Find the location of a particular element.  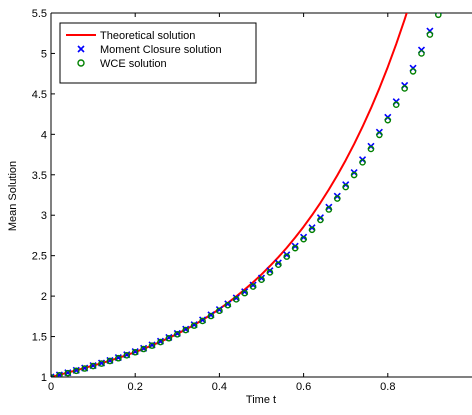

legend-label-theoretical: Theoretical solution is located at coordinates (147, 36).